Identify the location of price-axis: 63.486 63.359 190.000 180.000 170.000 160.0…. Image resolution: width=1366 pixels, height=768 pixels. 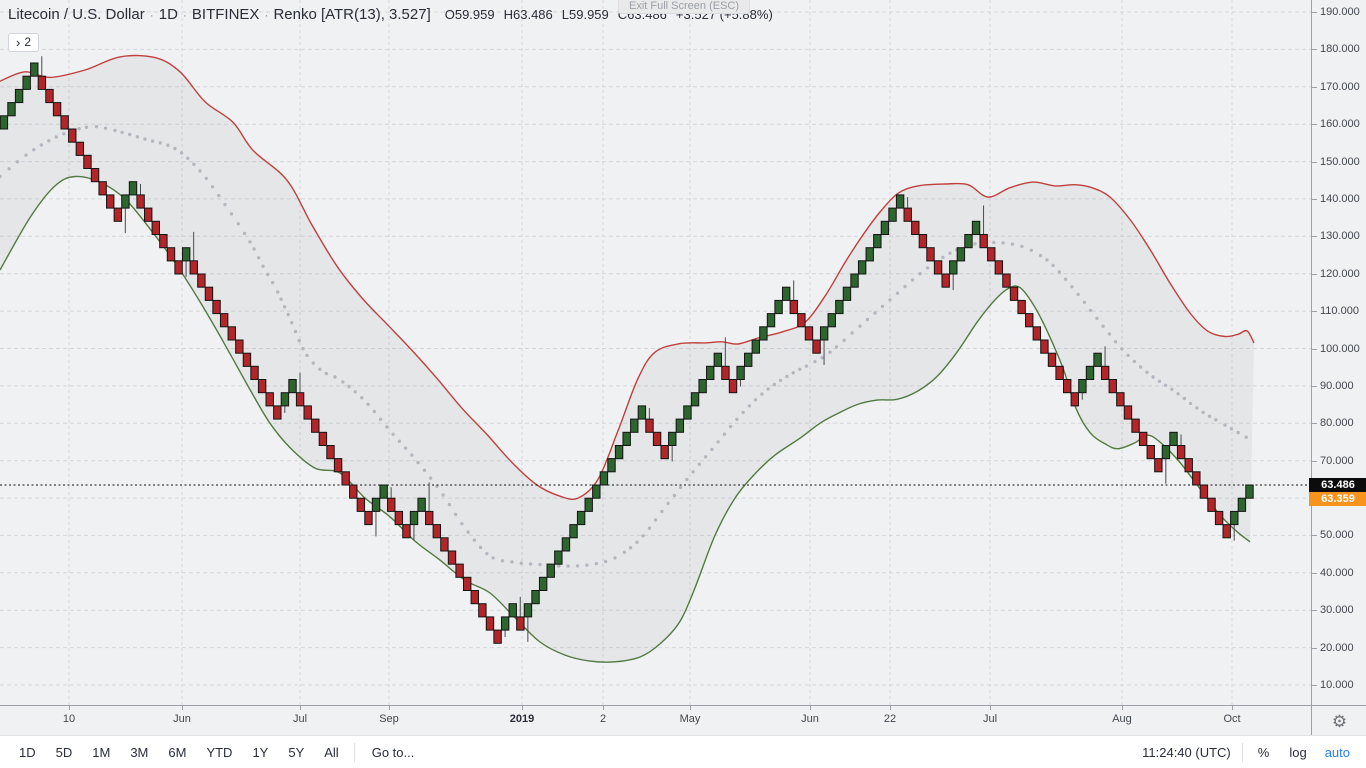
(1337, 352).